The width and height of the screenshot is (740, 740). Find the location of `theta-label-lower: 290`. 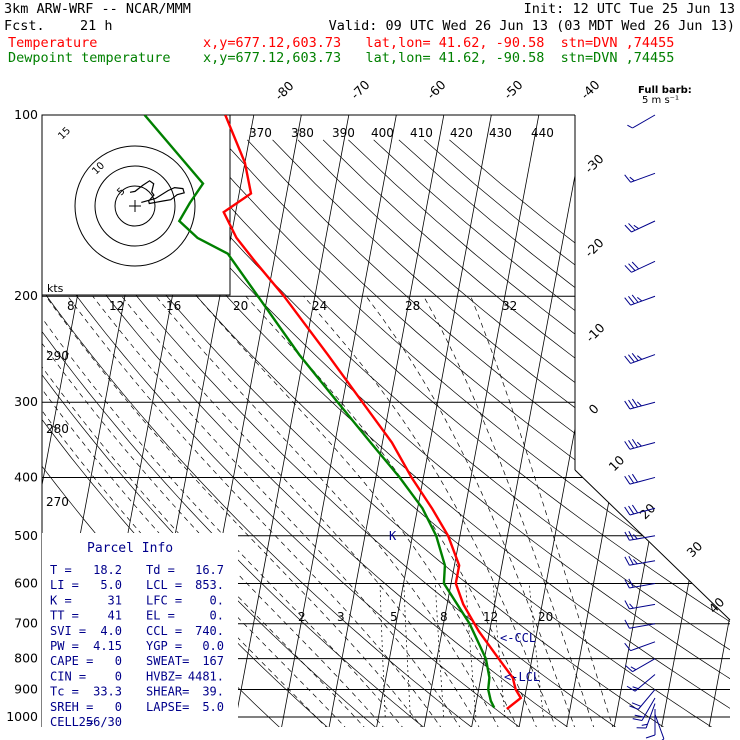

theta-label-lower: 290 is located at coordinates (57, 356).